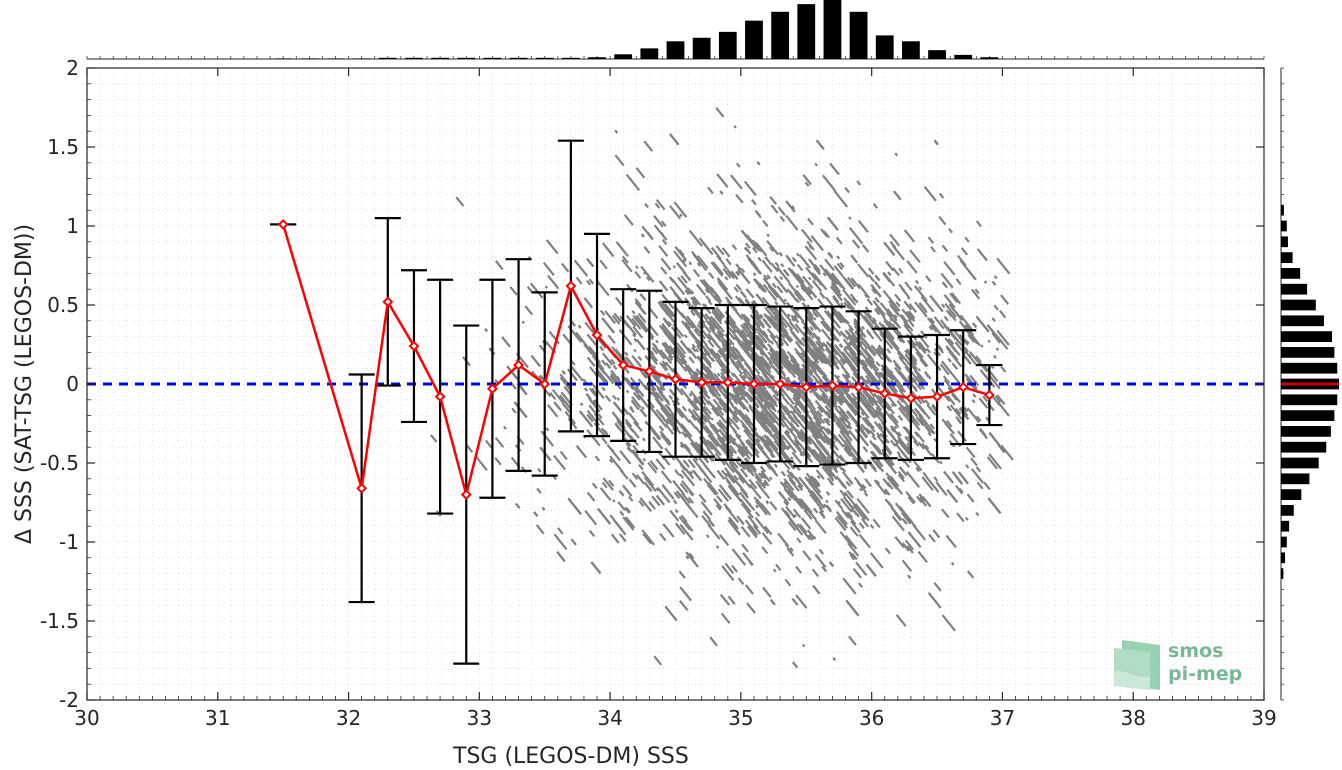 The image size is (1342, 770). Describe the element at coordinates (59, 621) in the screenshot. I see `y-tick-label: -1.5` at that location.